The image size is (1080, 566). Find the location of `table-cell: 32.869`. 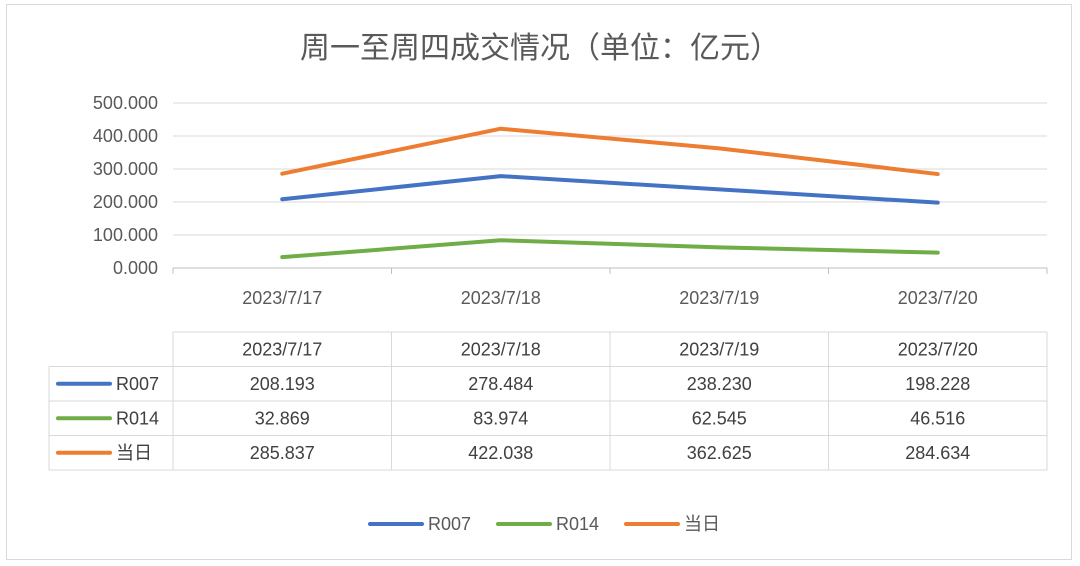

table-cell: 32.869 is located at coordinates (282, 418).